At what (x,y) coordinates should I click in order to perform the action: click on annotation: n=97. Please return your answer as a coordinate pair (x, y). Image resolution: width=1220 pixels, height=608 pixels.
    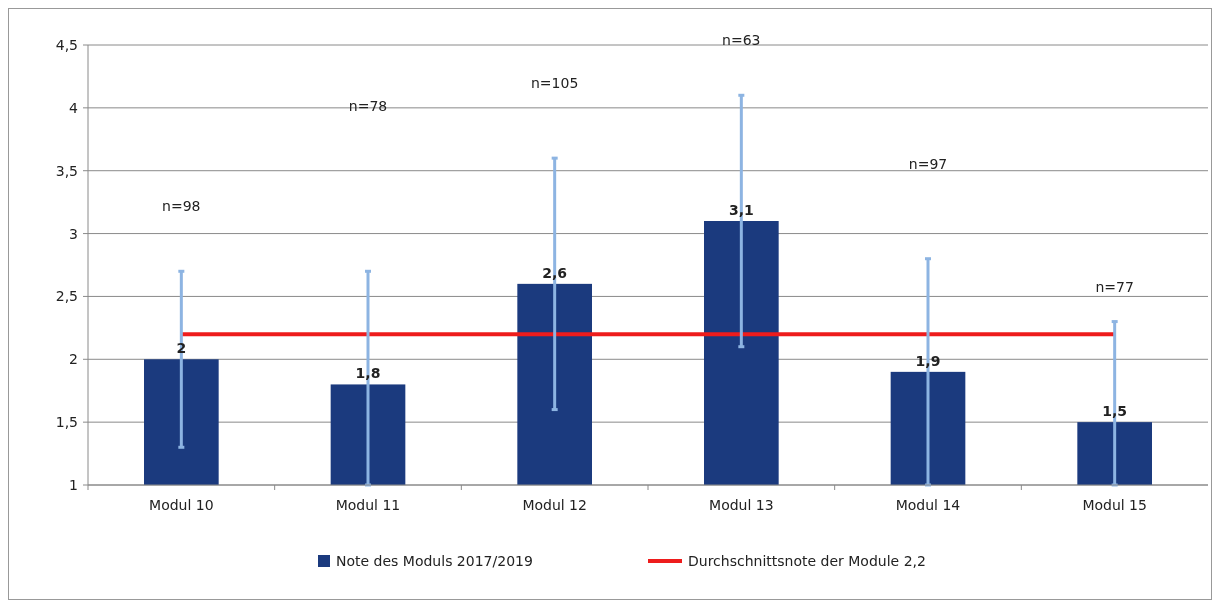
    Looking at the image, I should click on (928, 163).